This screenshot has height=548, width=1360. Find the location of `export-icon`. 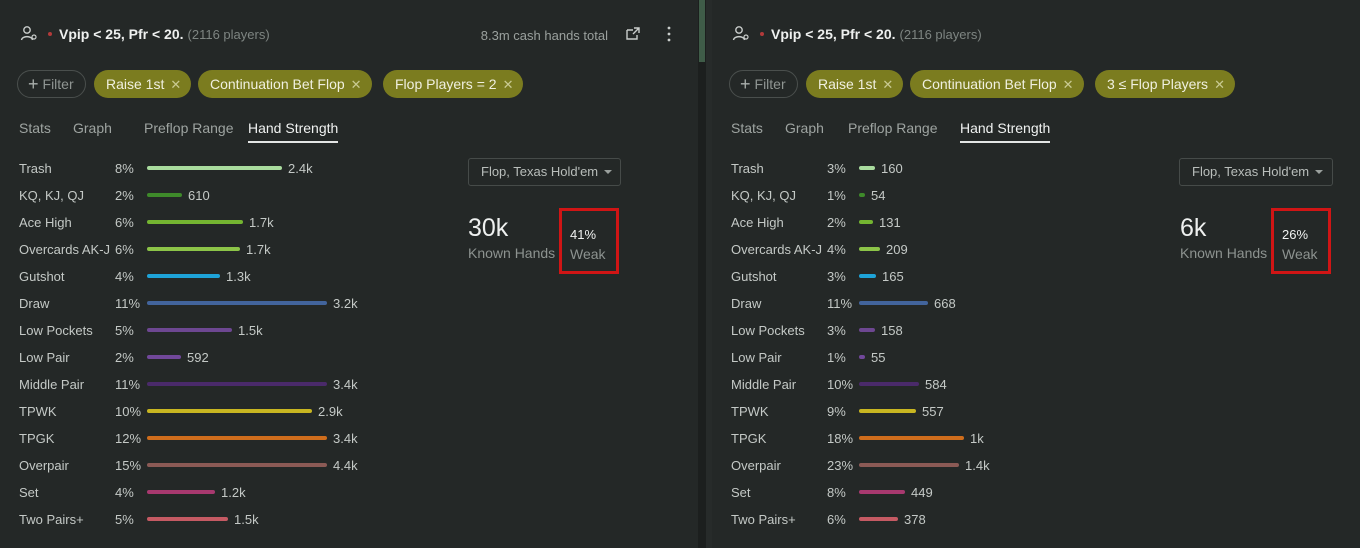

export-icon is located at coordinates (633, 34).